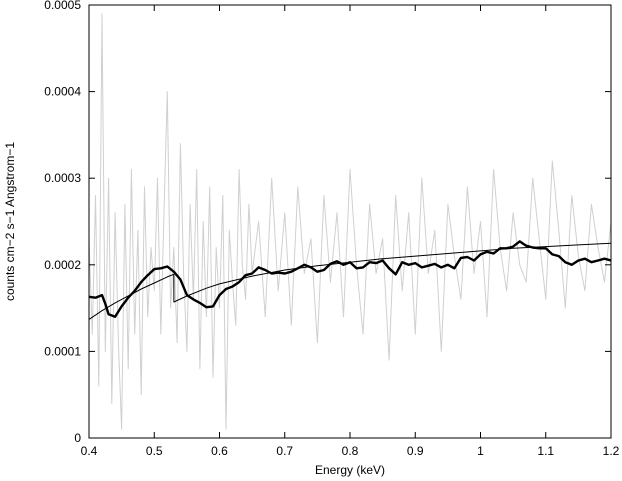 The width and height of the screenshot is (622, 481). Describe the element at coordinates (62, 351) in the screenshot. I see `y-tick-label: 0.0001` at that location.